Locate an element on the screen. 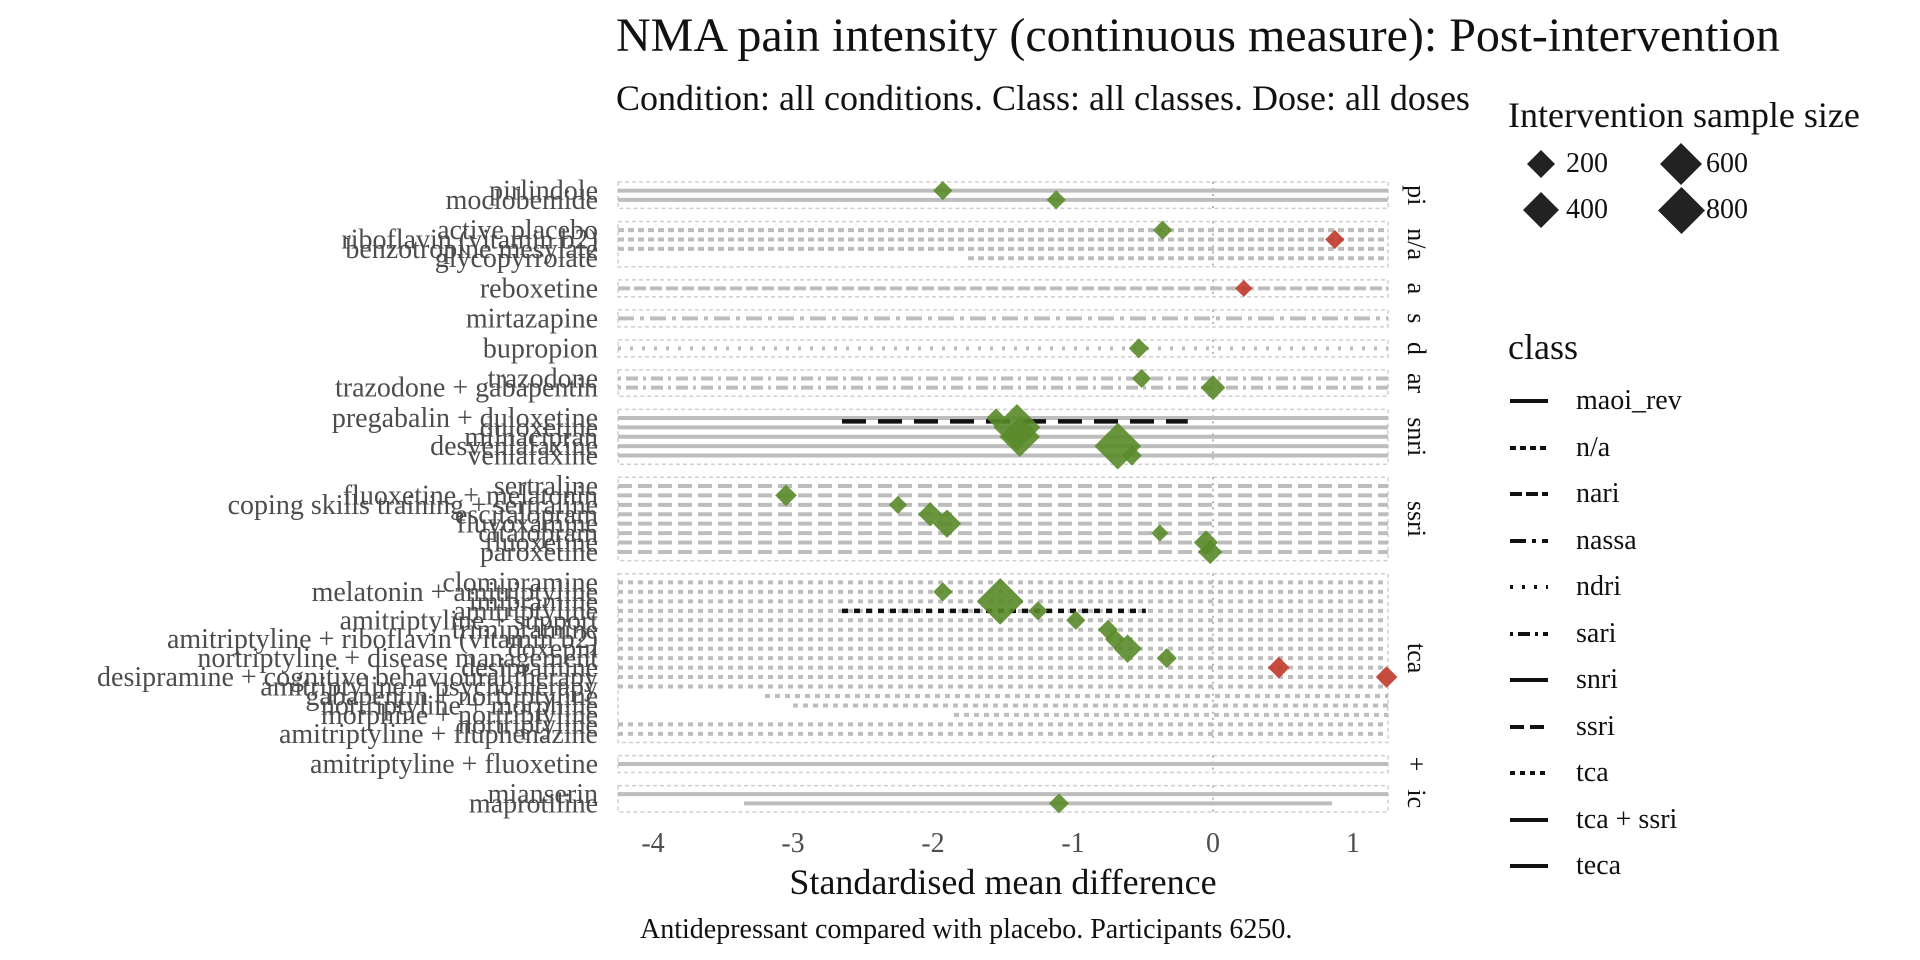 This screenshot has width=1920, height=960. row-label-amitriptyline-fluoxetine: amitriptyline + fluoxetine is located at coordinates (454, 764).